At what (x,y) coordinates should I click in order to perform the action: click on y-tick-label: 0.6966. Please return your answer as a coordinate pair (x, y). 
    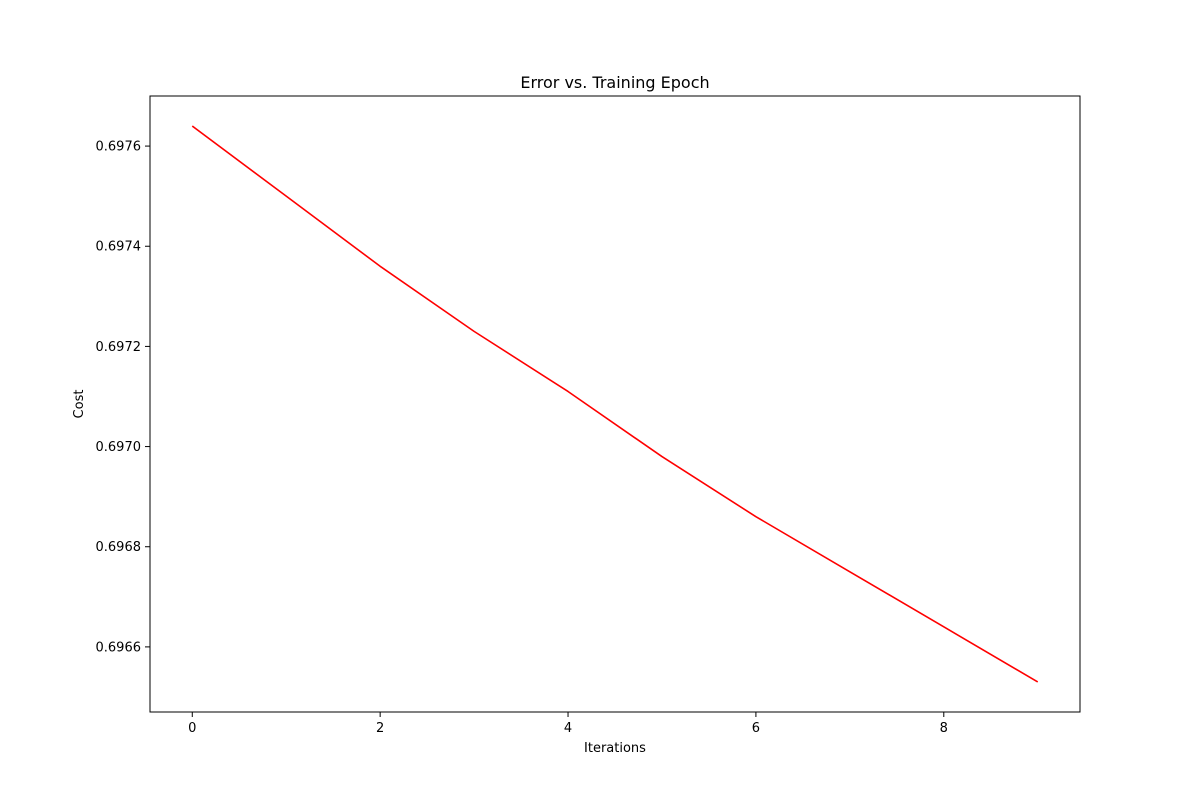
    Looking at the image, I should click on (119, 647).